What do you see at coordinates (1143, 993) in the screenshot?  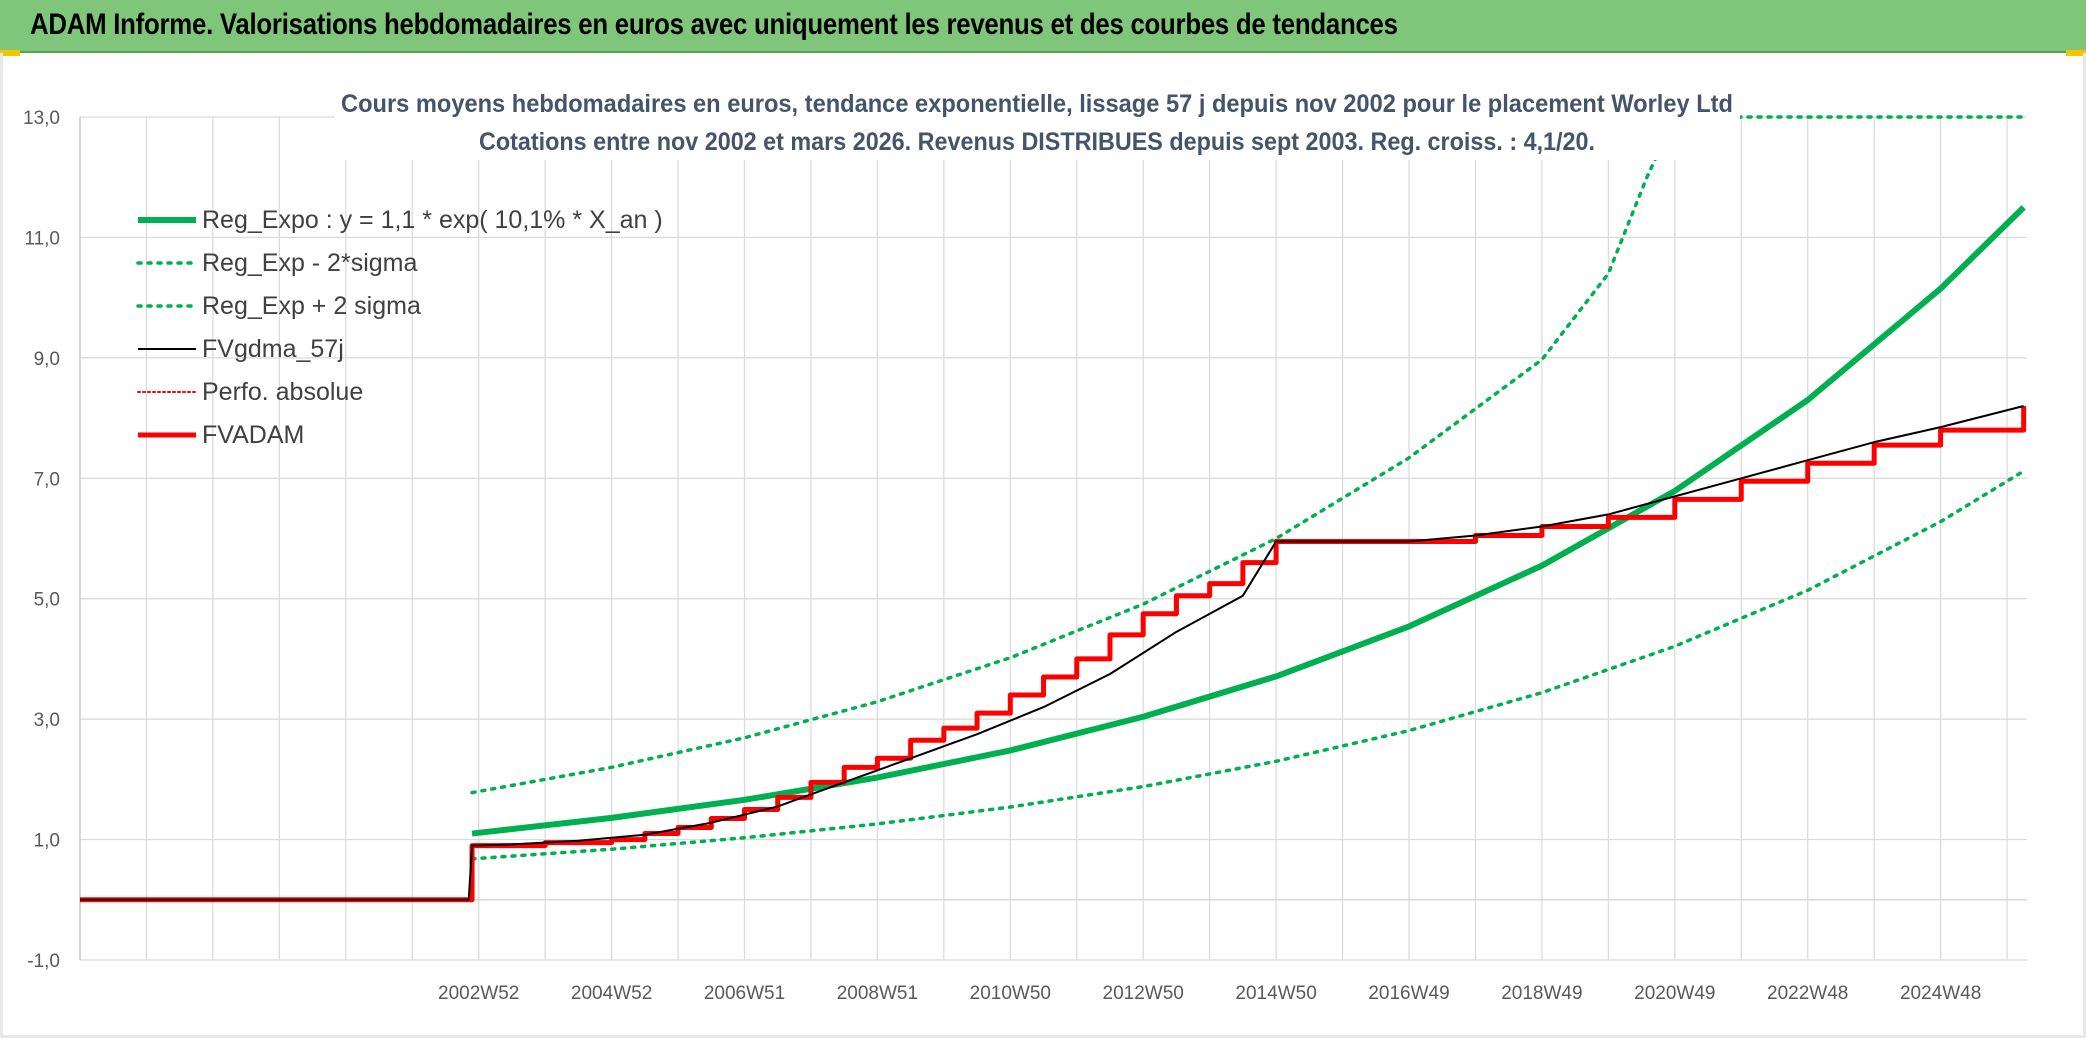 I see `x-tick-label: 2012W50` at bounding box center [1143, 993].